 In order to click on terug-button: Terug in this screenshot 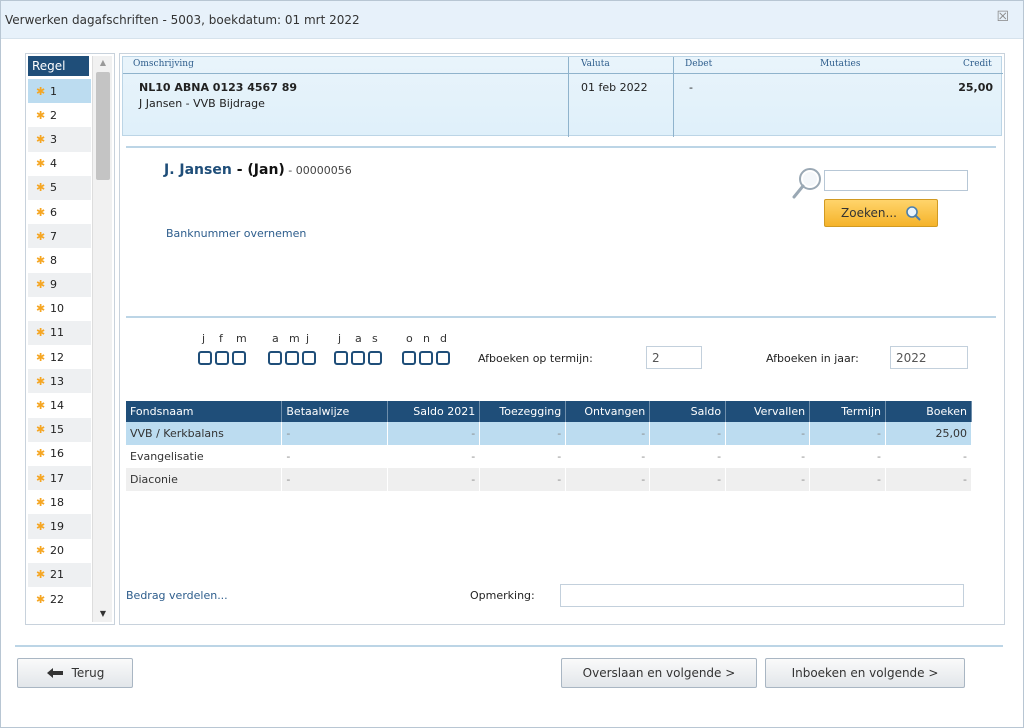, I will do `click(75, 673)`.